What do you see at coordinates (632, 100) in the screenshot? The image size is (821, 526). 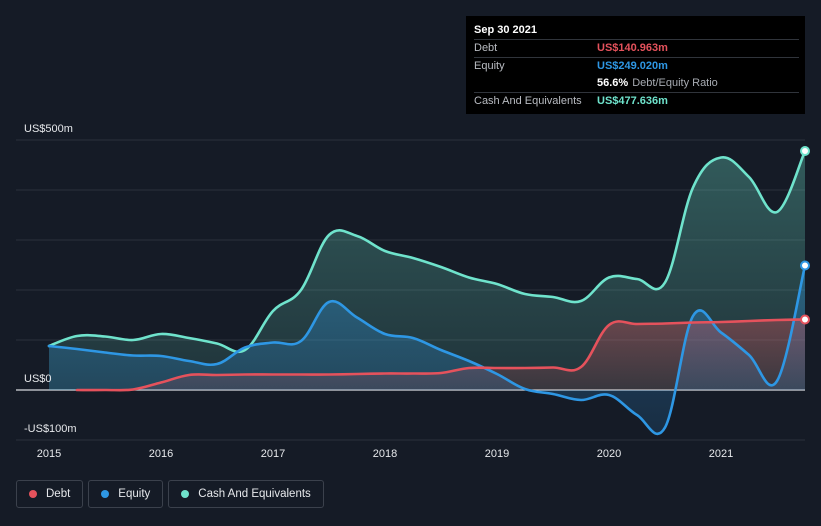 I see `tooltip-cash-value: US$477.636m` at bounding box center [632, 100].